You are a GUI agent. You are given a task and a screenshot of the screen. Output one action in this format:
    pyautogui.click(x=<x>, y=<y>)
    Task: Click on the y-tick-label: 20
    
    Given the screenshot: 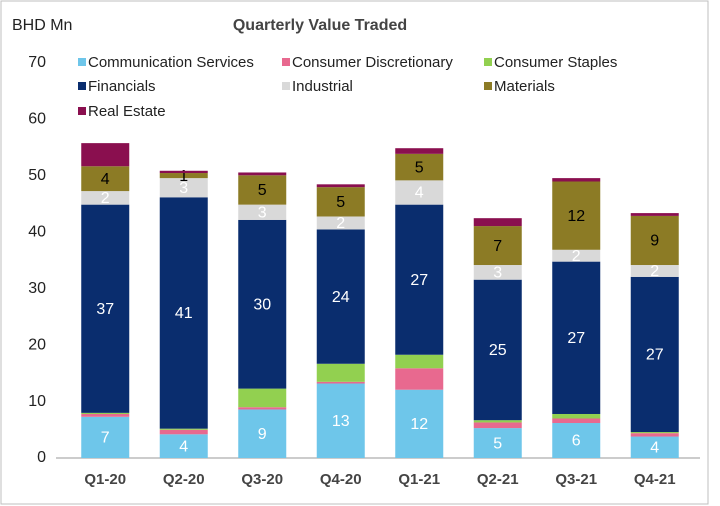 What is the action you would take?
    pyautogui.click(x=37, y=344)
    